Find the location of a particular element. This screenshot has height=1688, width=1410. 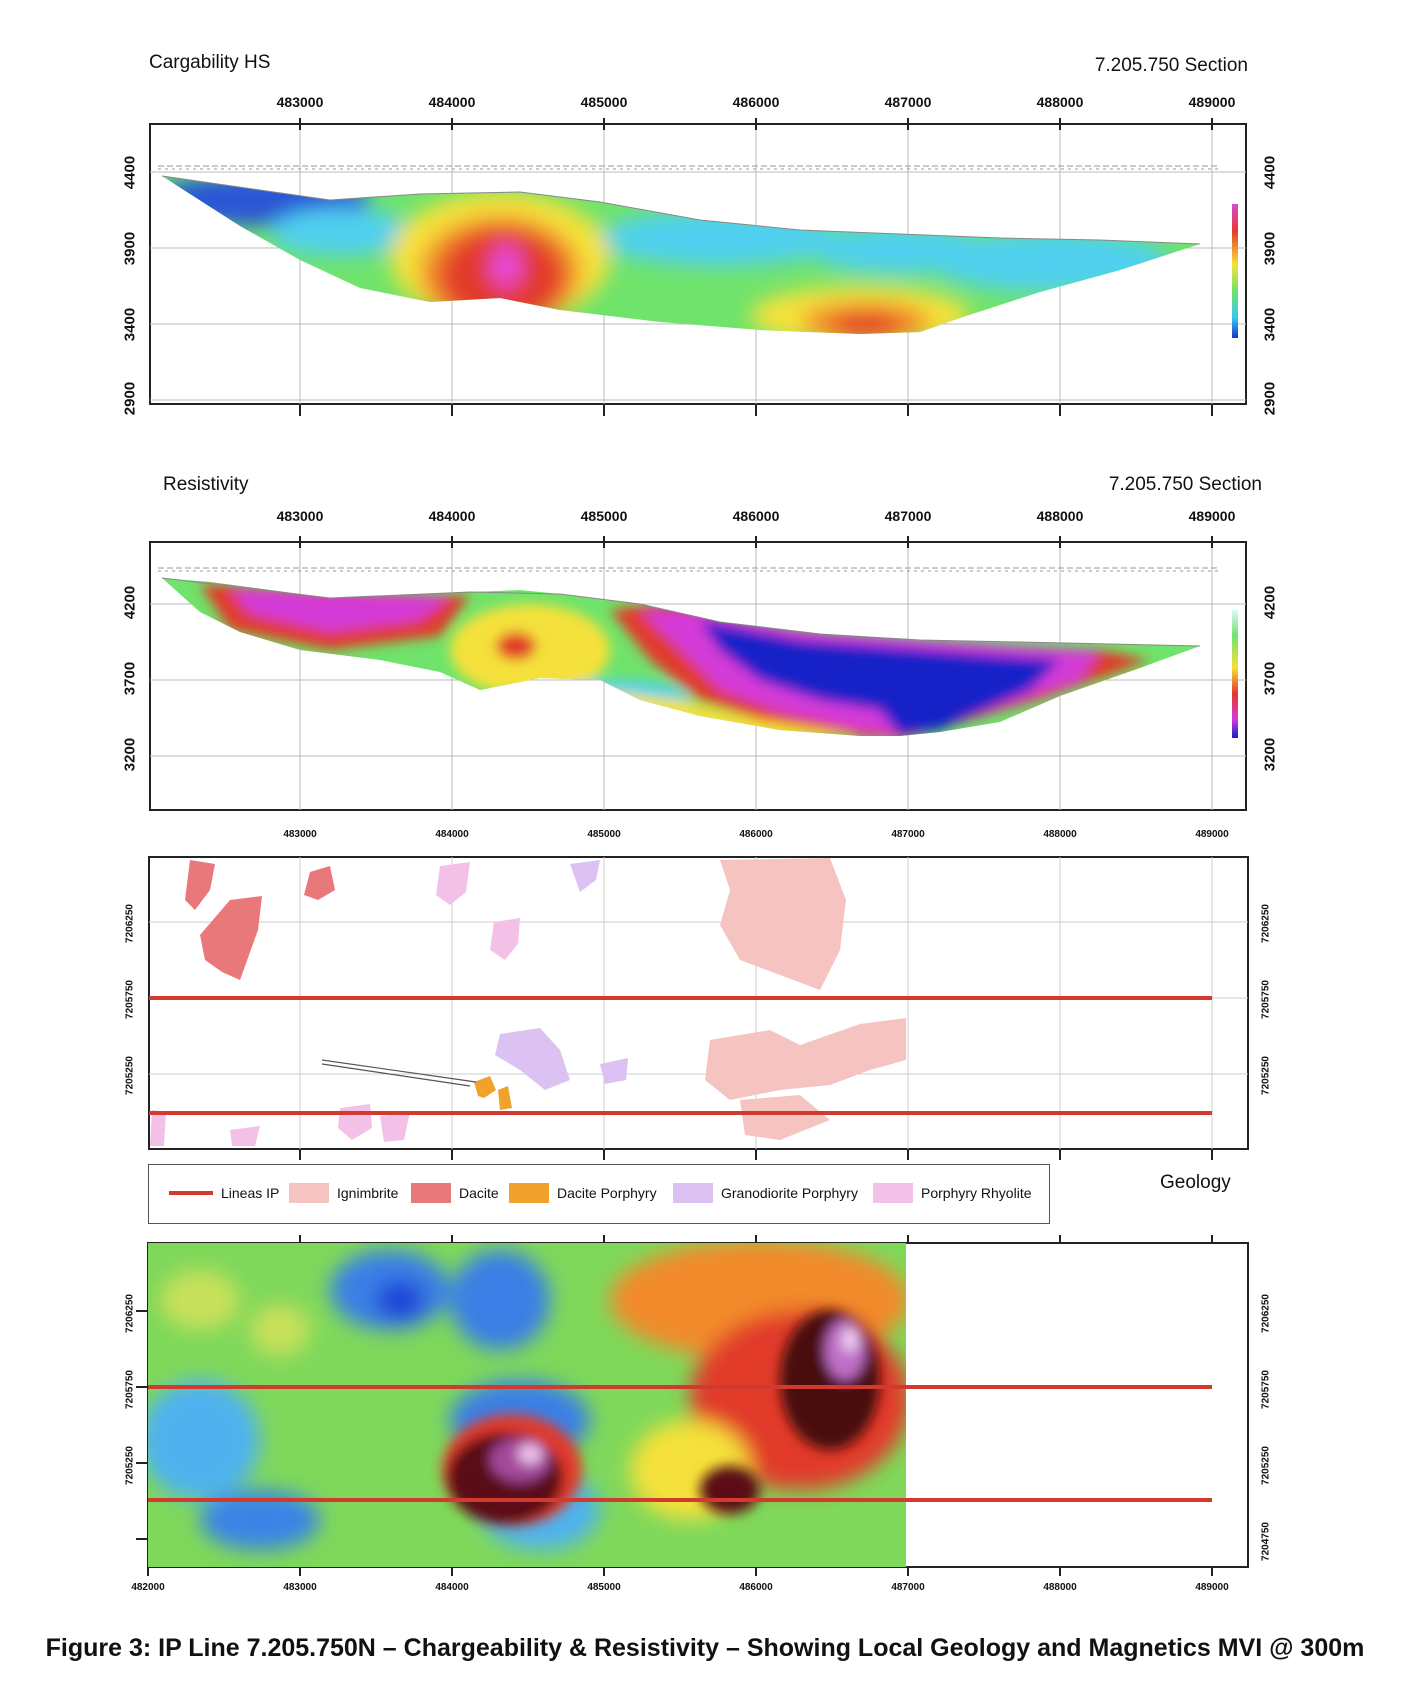

resist-x-tick: 488000 is located at coordinates (1060, 516).